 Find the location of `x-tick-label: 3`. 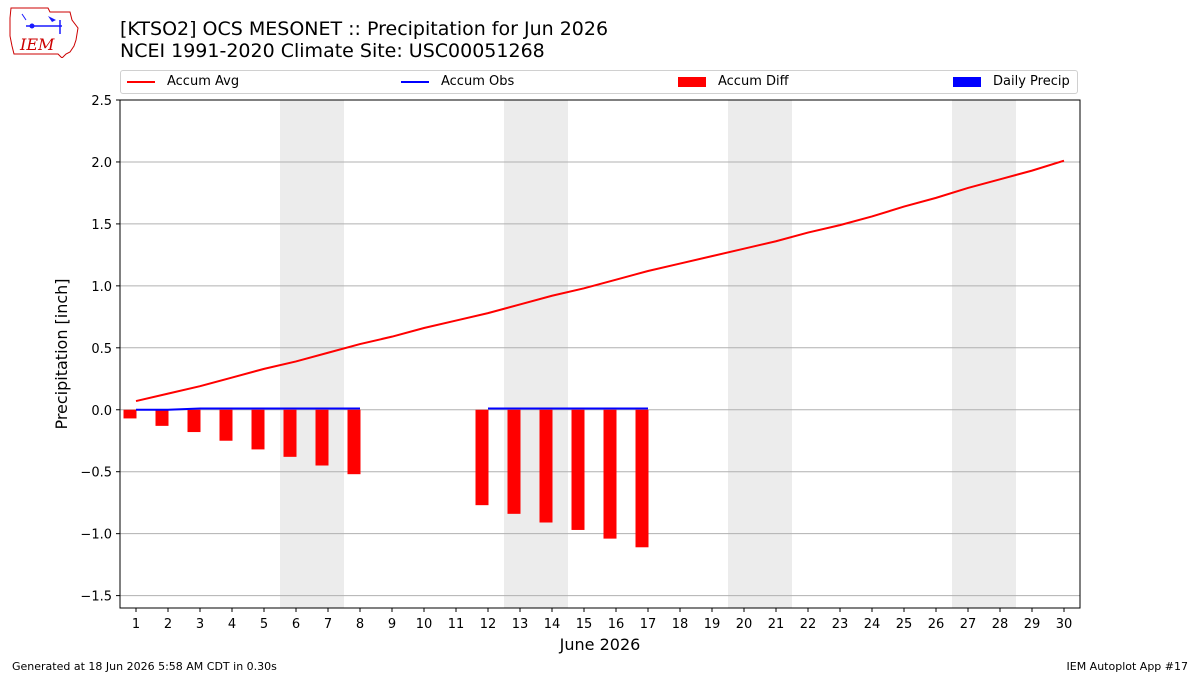

x-tick-label: 3 is located at coordinates (200, 624).